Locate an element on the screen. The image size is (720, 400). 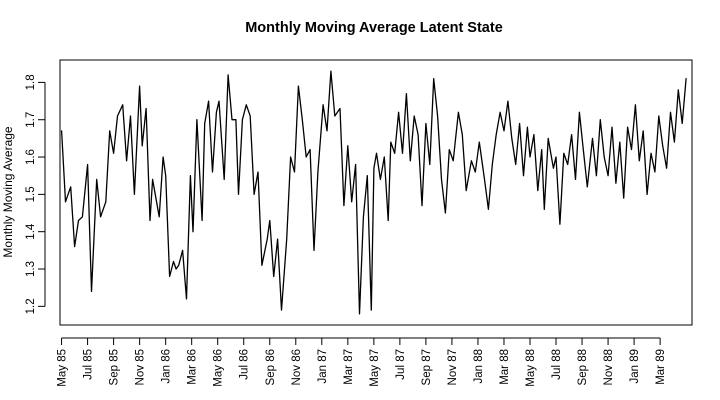
x-tick-label: Nov 88 is located at coordinates (609, 367).